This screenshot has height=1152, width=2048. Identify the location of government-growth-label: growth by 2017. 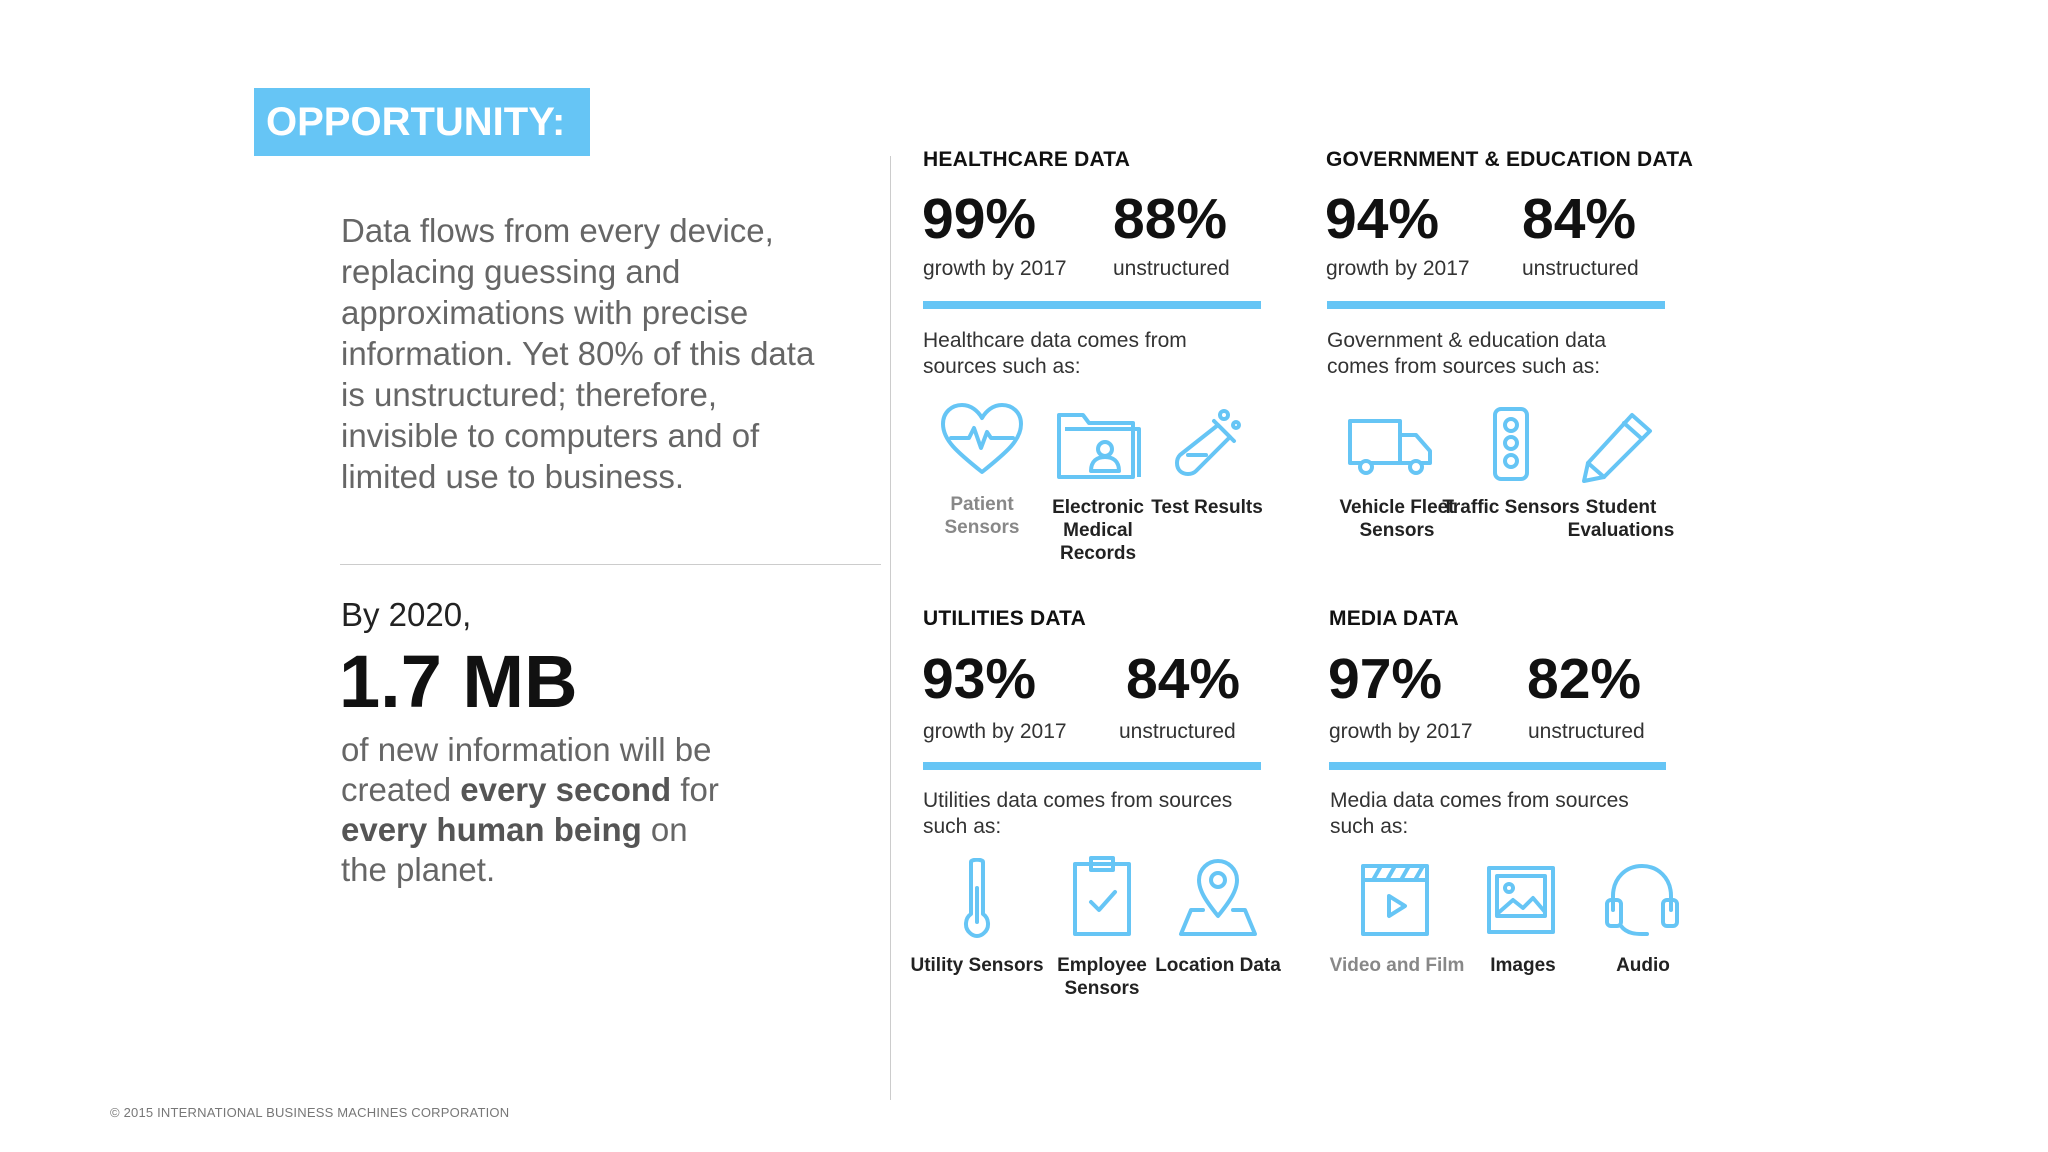
(1398, 268).